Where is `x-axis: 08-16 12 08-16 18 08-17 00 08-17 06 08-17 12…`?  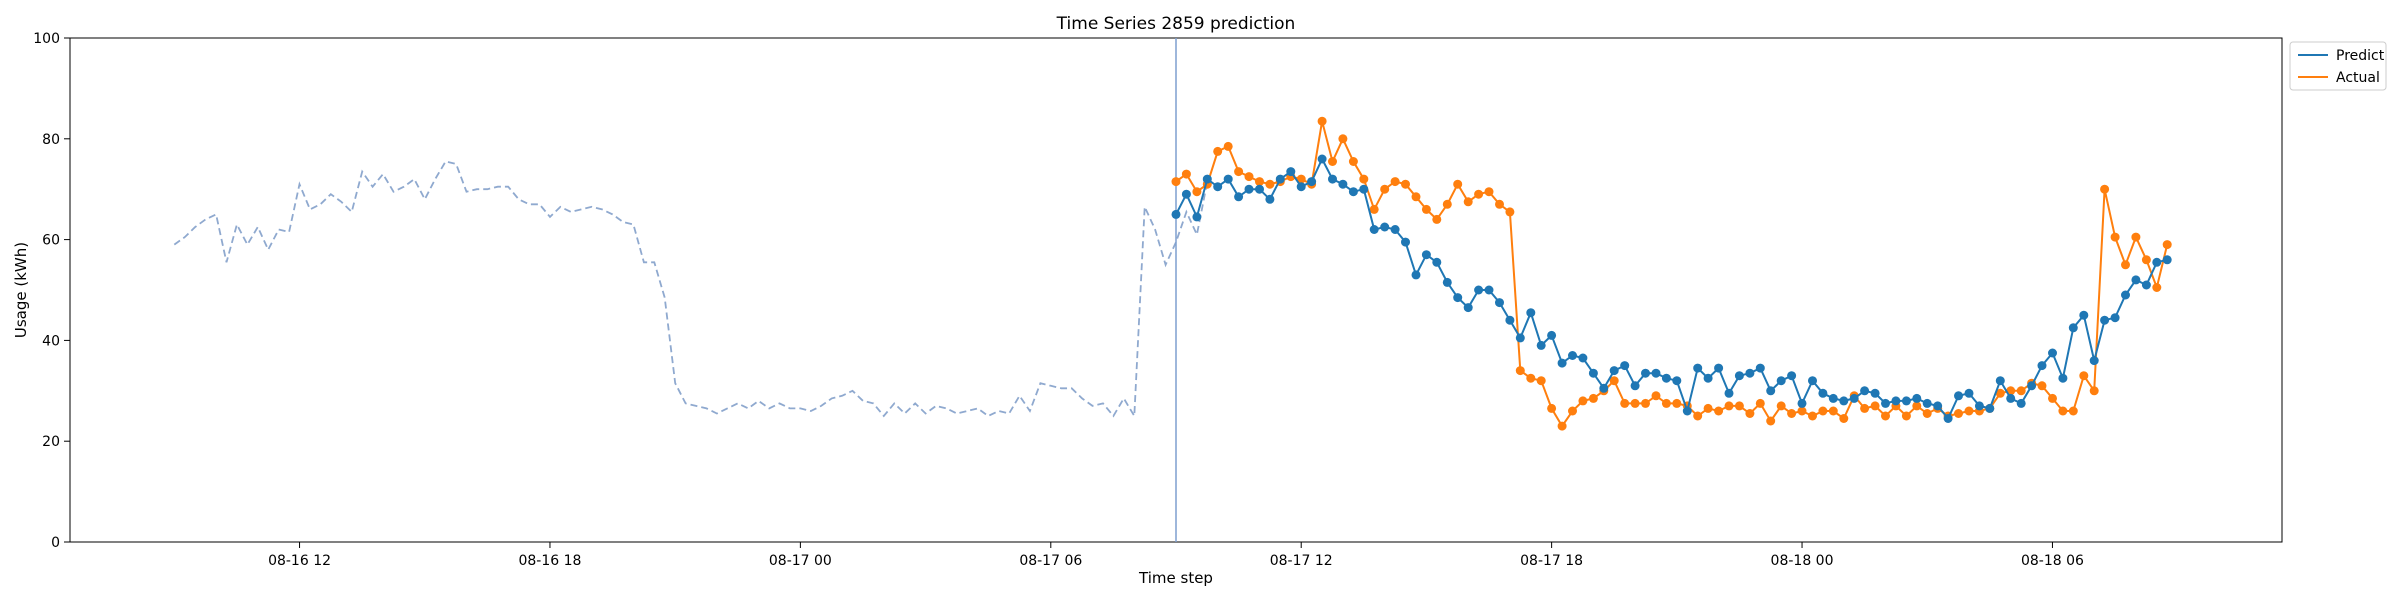 x-axis: 08-16 12 08-16 18 08-17 00 08-17 06 08-17 12… is located at coordinates (1176, 555).